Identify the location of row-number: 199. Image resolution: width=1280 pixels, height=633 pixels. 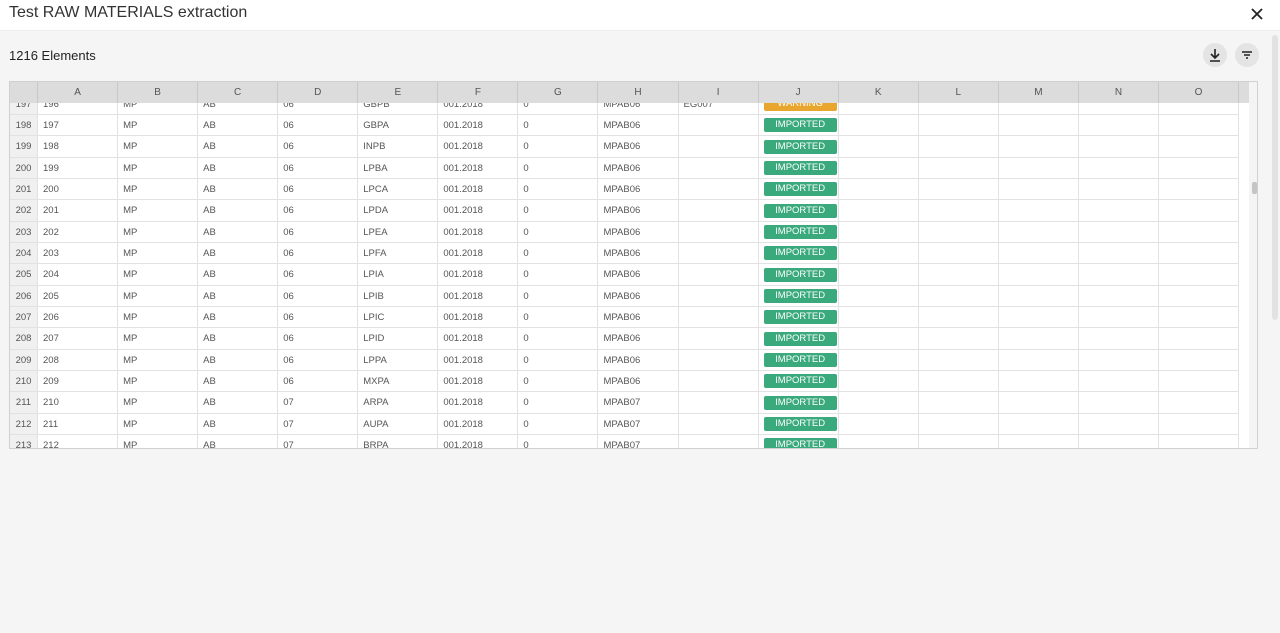
(24, 147).